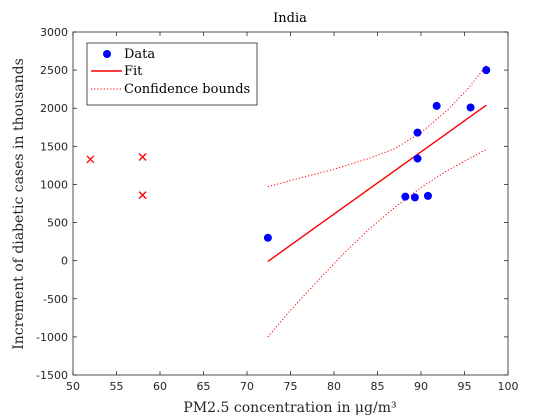 The width and height of the screenshot is (560, 420). I want to click on upper-confidence-bound, so click(377, 126).